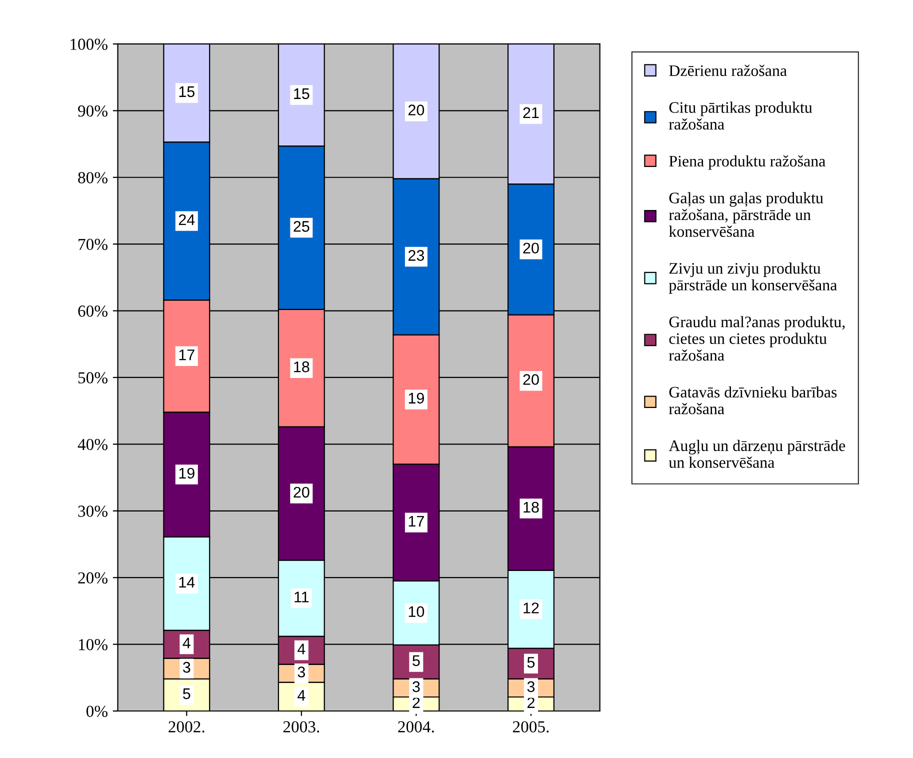  Describe the element at coordinates (93, 444) in the screenshot. I see `y-tick-label: 40%` at that location.